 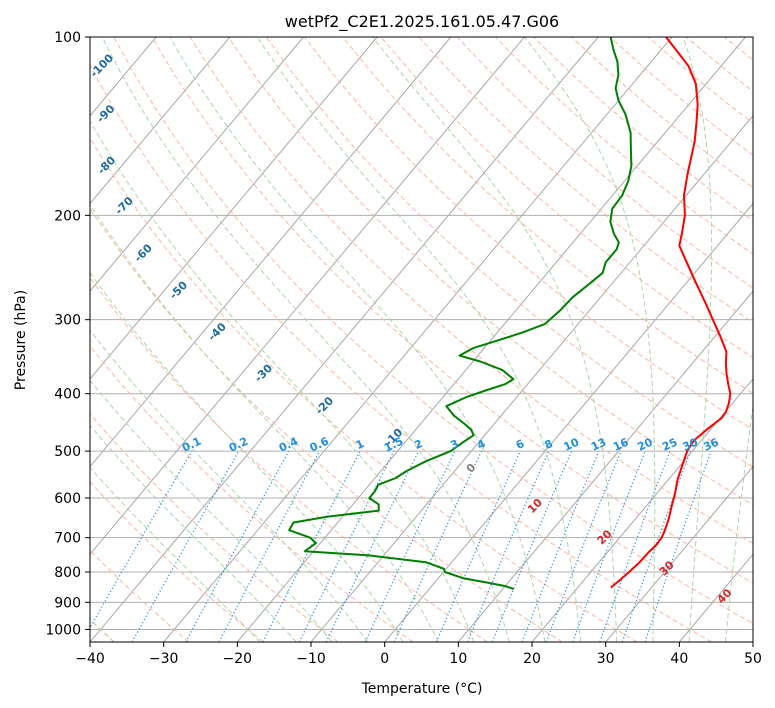 What do you see at coordinates (753, 659) in the screenshot?
I see `x-tick-label: 50` at bounding box center [753, 659].